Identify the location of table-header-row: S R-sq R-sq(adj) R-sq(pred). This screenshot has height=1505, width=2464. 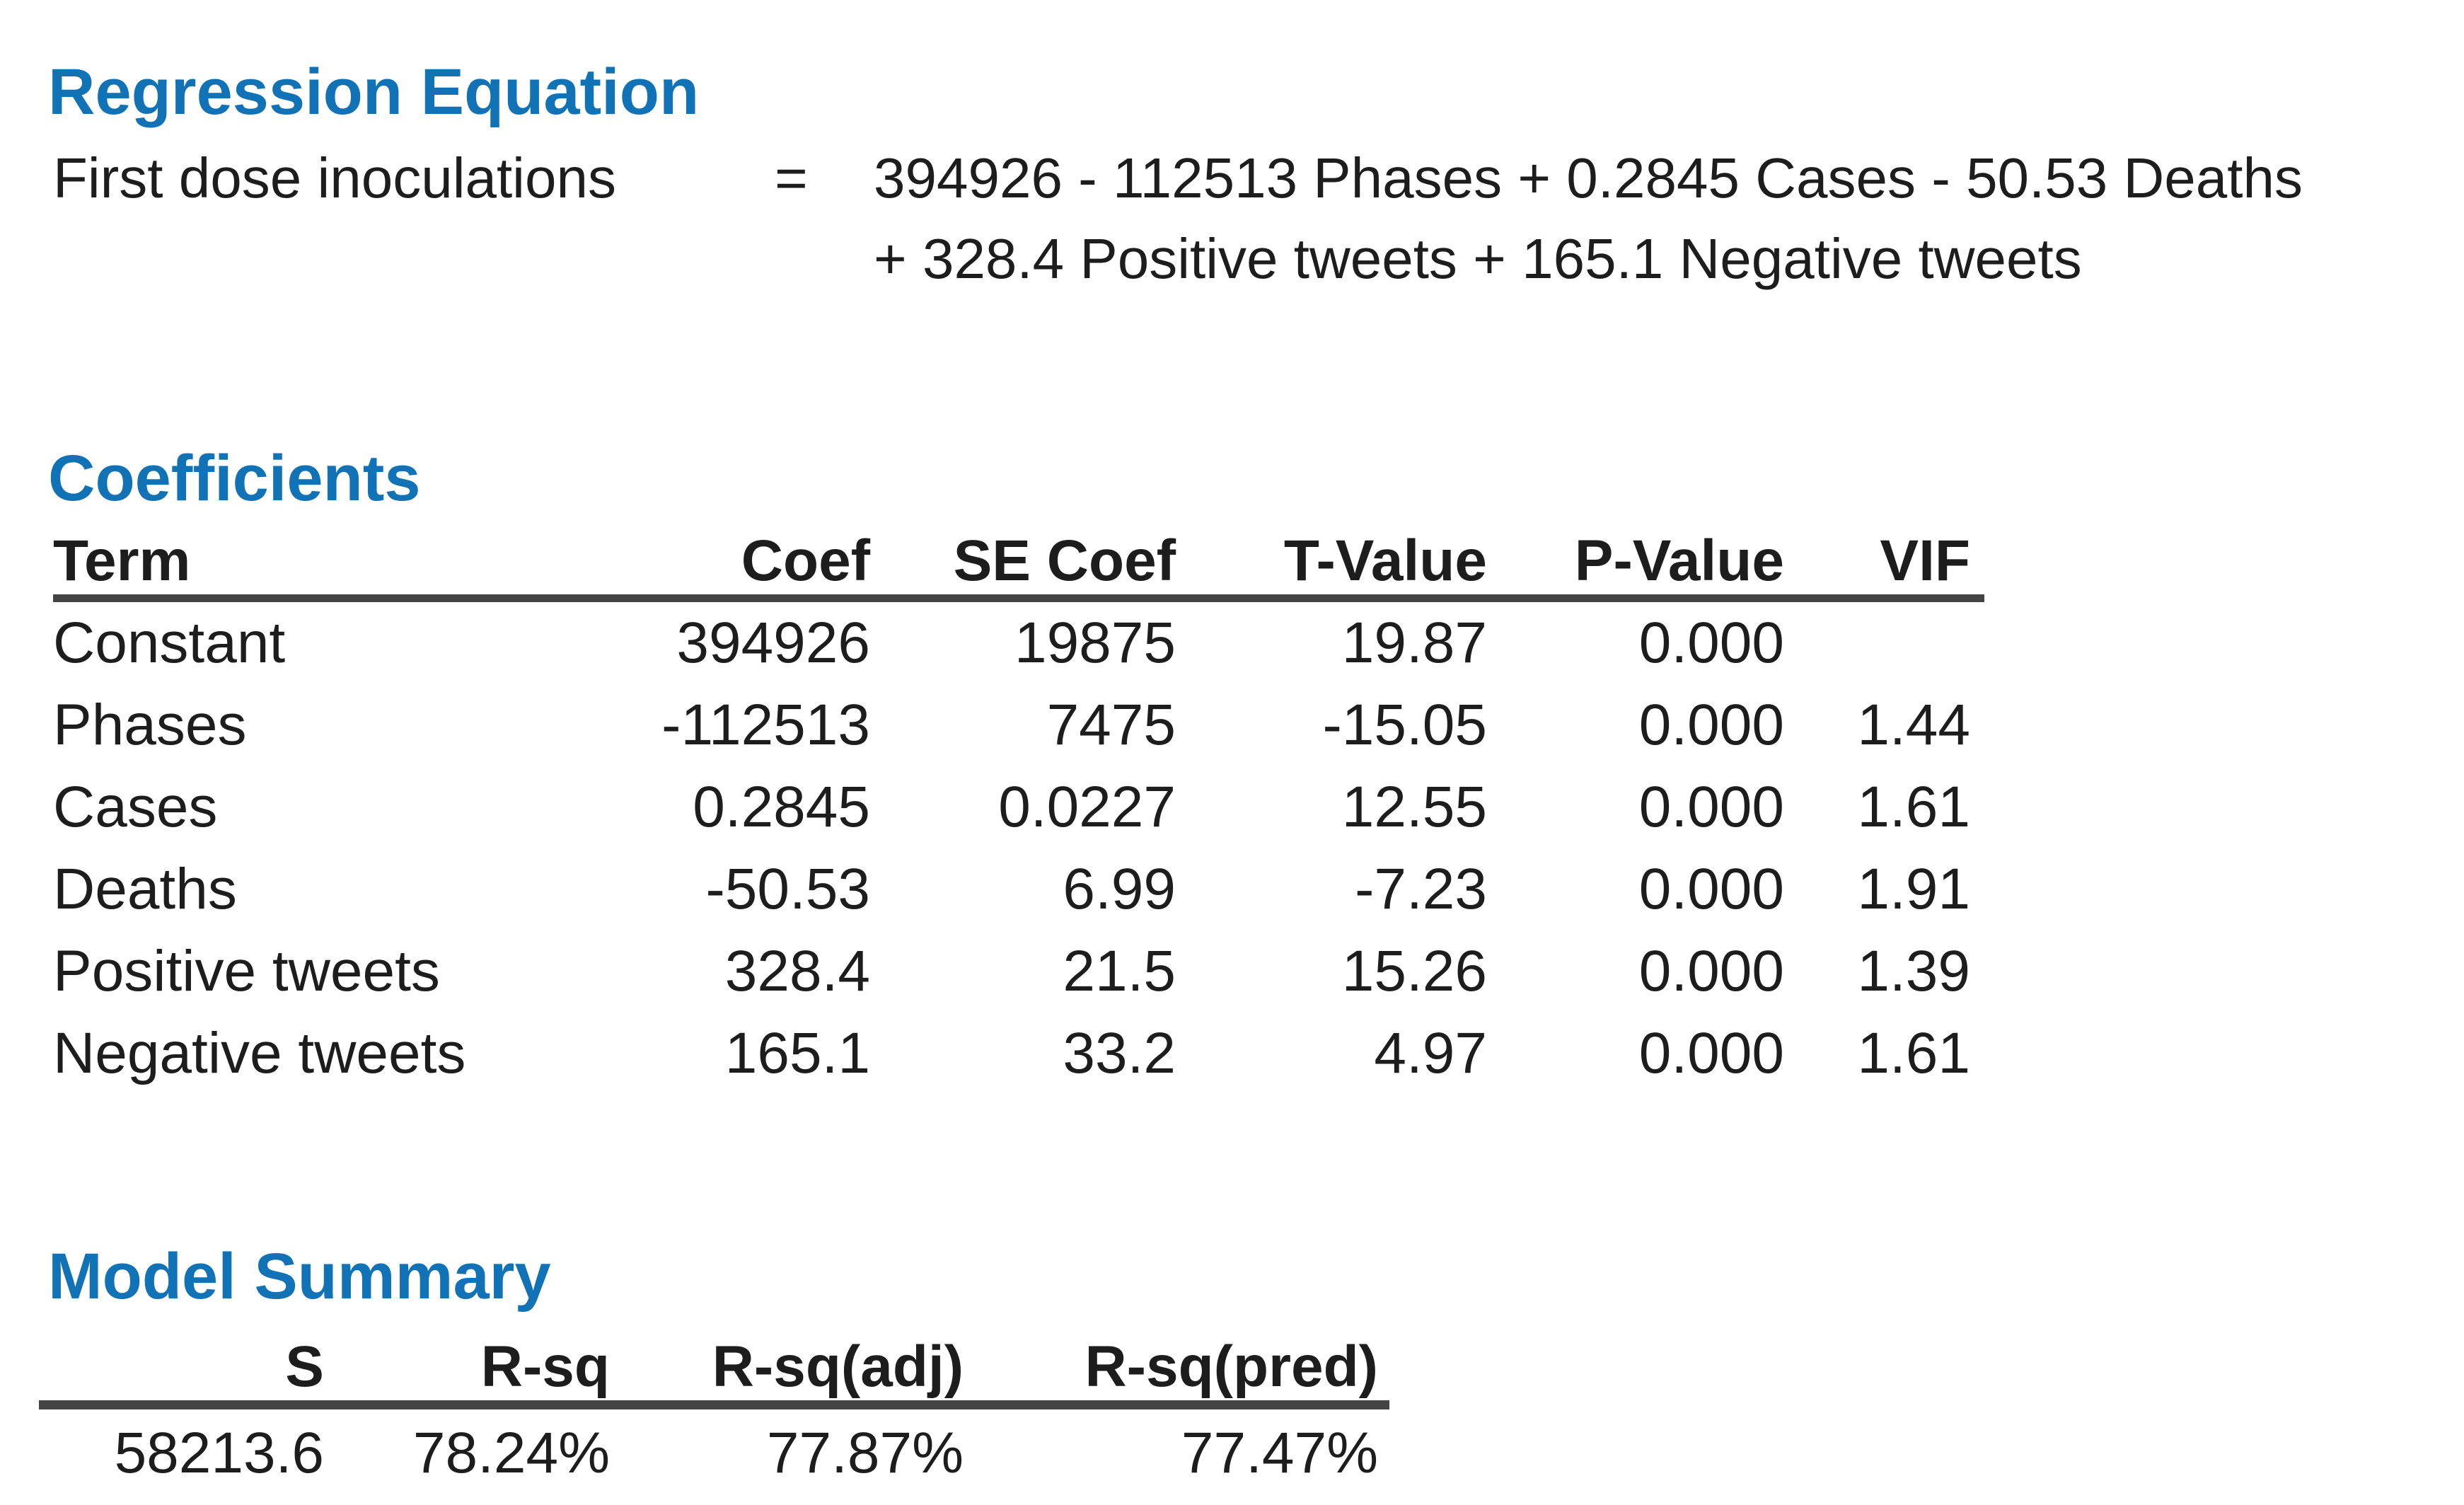
(714, 1369).